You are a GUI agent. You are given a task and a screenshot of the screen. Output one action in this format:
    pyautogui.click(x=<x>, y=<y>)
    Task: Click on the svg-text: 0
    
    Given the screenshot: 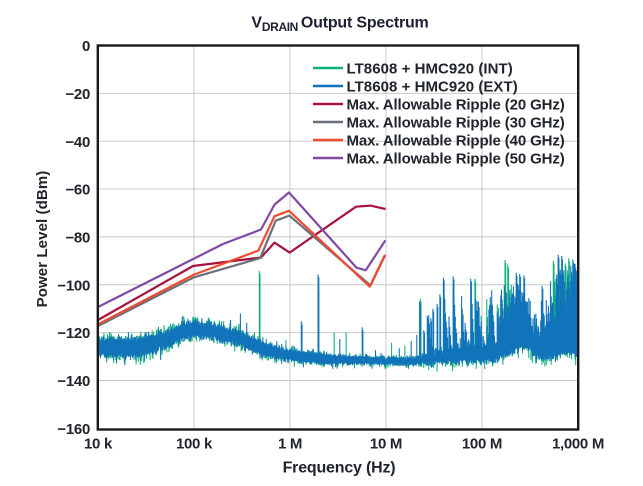 What is the action you would take?
    pyautogui.click(x=86, y=46)
    